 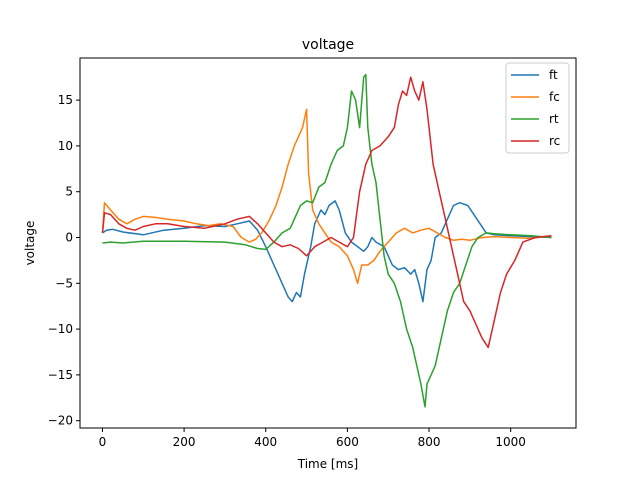 What do you see at coordinates (553, 75) in the screenshot?
I see `legend-label-ft: ft` at bounding box center [553, 75].